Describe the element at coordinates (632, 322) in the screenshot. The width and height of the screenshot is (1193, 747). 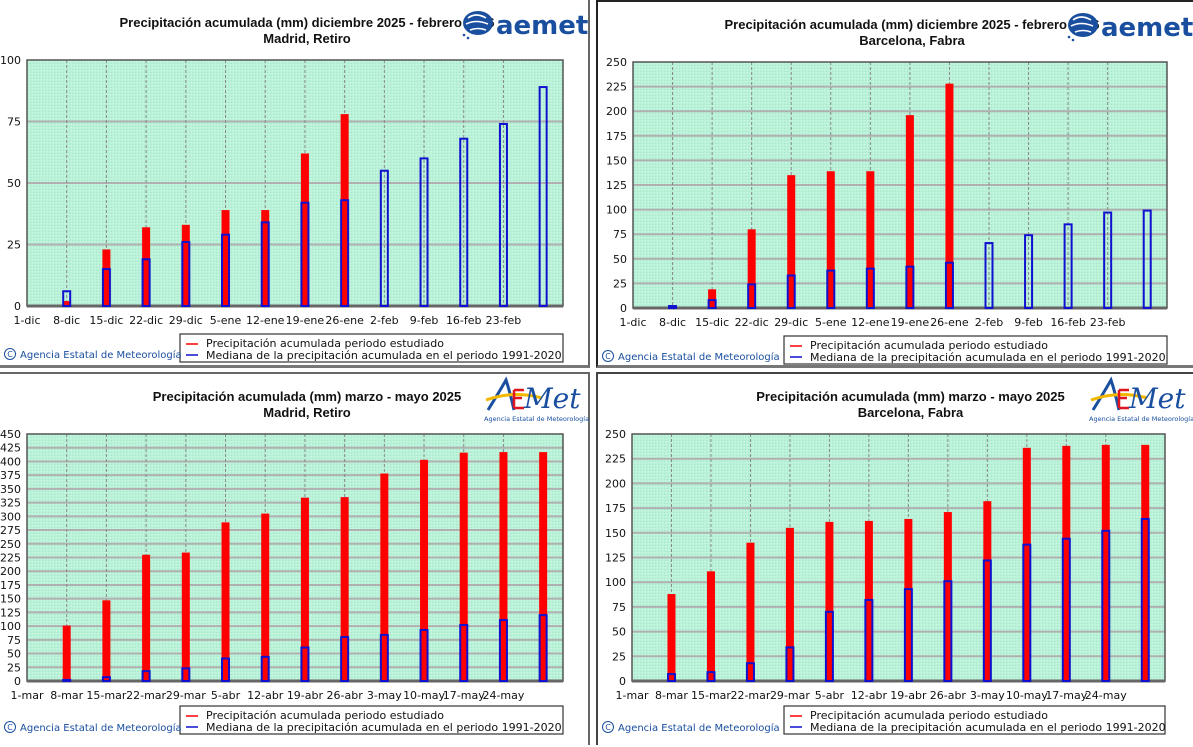
I see `x-tick-label: 1-dic` at that location.